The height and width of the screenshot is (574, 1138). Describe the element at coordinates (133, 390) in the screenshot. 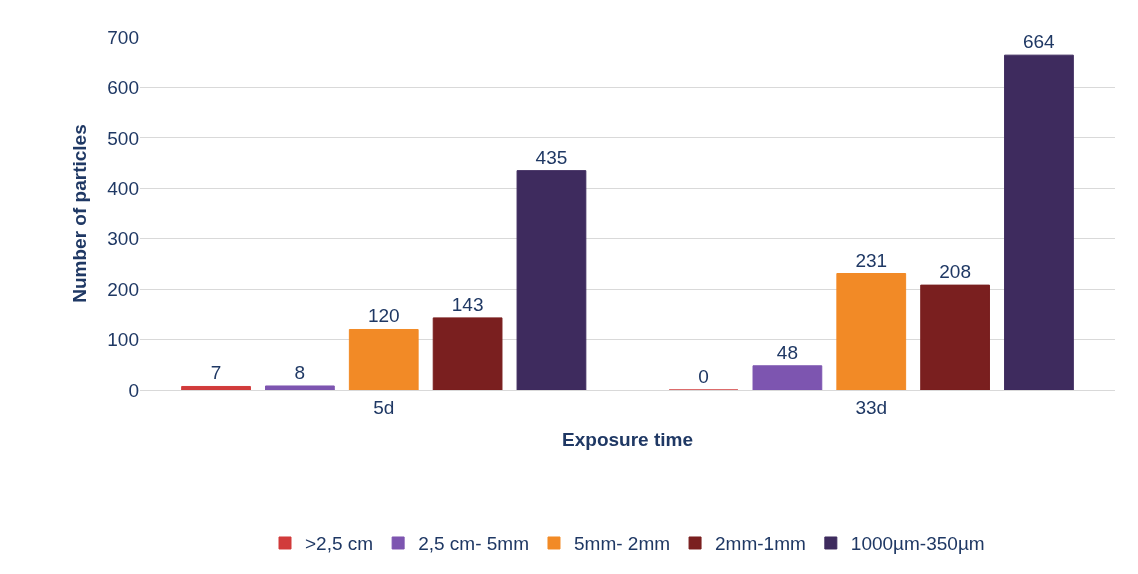

I see `y-tick-label: 0` at that location.